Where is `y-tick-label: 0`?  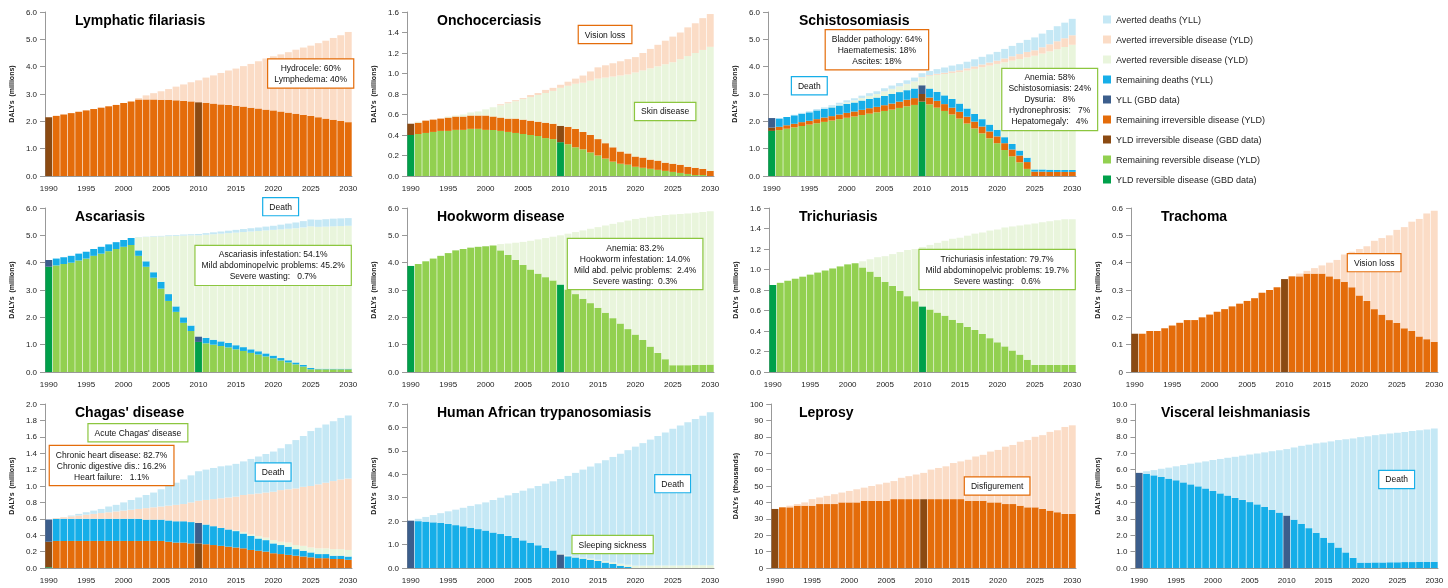 y-tick-label: 0 is located at coordinates (1121, 372).